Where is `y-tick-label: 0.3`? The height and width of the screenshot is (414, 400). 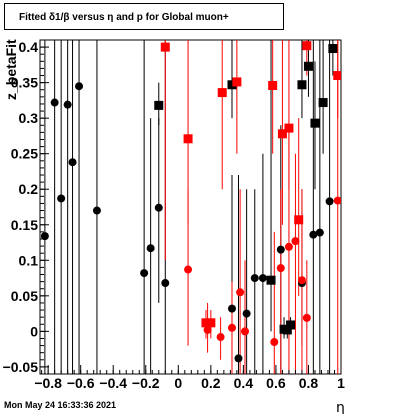 y-tick-label: 0.3 is located at coordinates (29, 118).